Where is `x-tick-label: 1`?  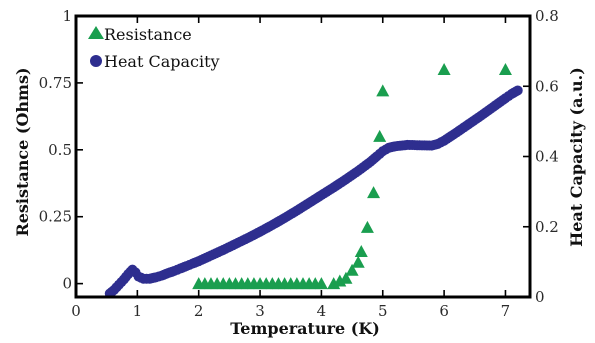 x-tick-label: 1 is located at coordinates (138, 311).